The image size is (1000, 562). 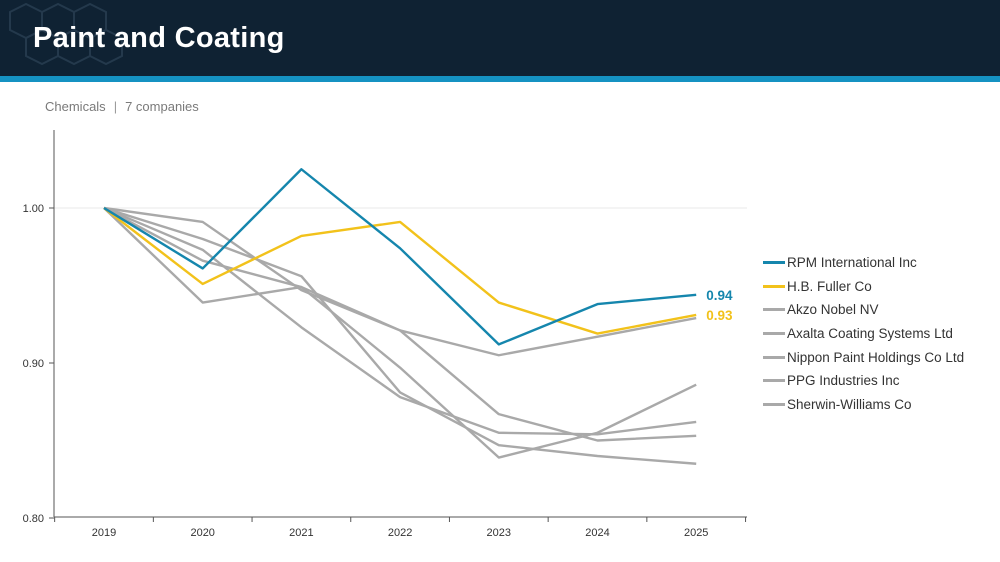 I want to click on legend-label: H.B. Fuller Co, so click(x=829, y=286).